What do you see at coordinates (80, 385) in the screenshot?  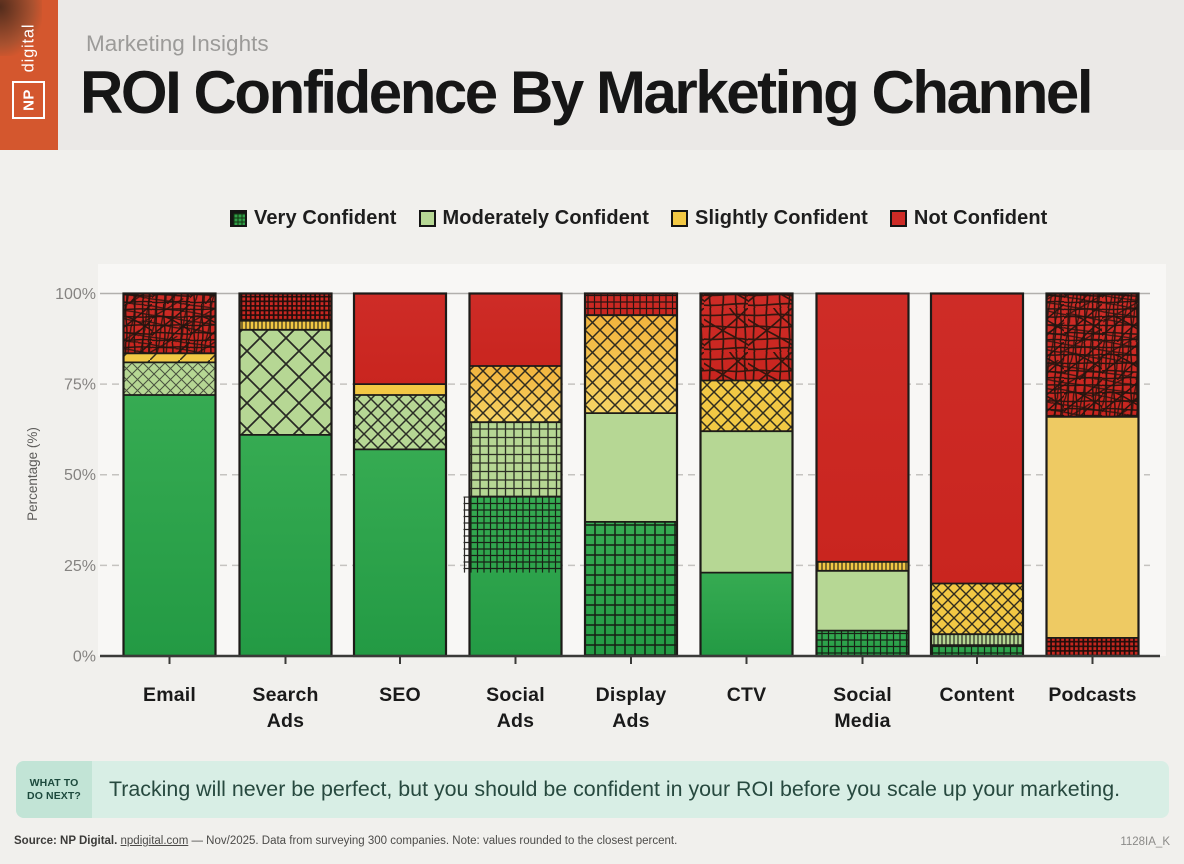 I see `svg-text: 75%` at bounding box center [80, 385].